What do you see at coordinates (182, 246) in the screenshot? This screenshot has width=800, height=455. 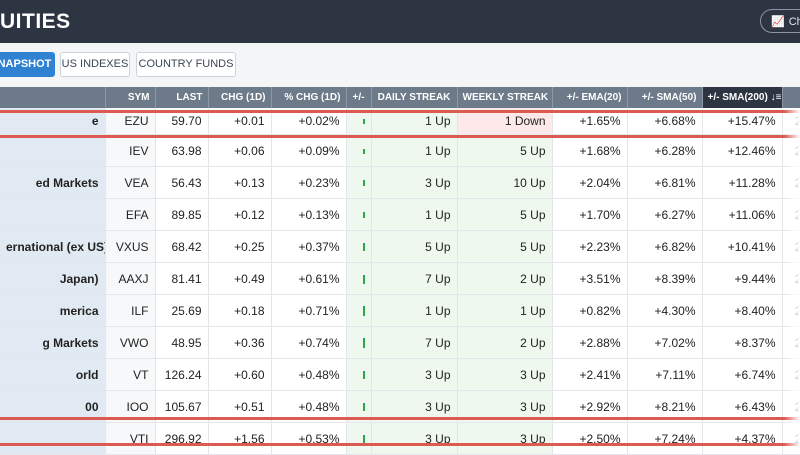 I see `cell-last: 68.42` at bounding box center [182, 246].